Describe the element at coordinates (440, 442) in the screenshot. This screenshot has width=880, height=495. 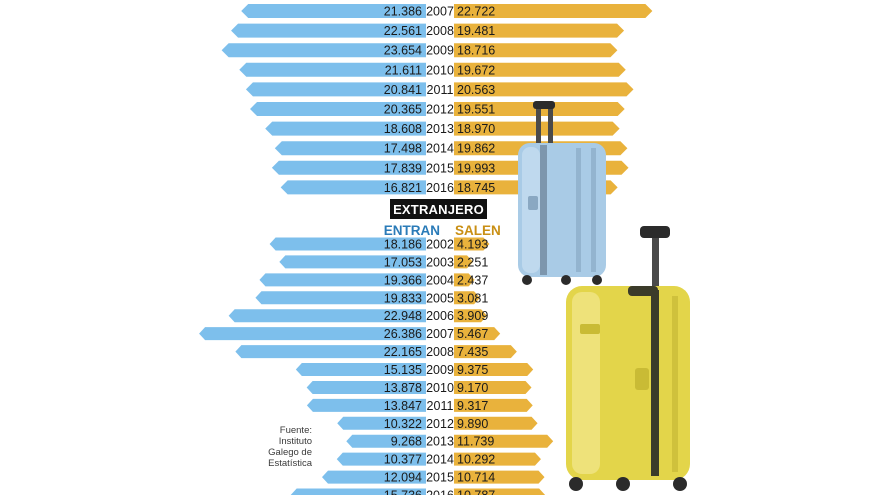
I see `year-label-2013: 2013` at that location.